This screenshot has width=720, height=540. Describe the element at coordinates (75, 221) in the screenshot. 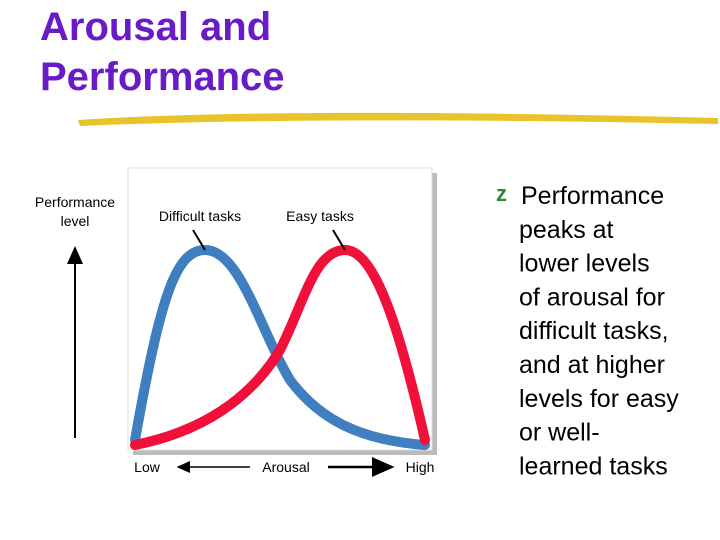

I see `y-axis-label: level` at that location.